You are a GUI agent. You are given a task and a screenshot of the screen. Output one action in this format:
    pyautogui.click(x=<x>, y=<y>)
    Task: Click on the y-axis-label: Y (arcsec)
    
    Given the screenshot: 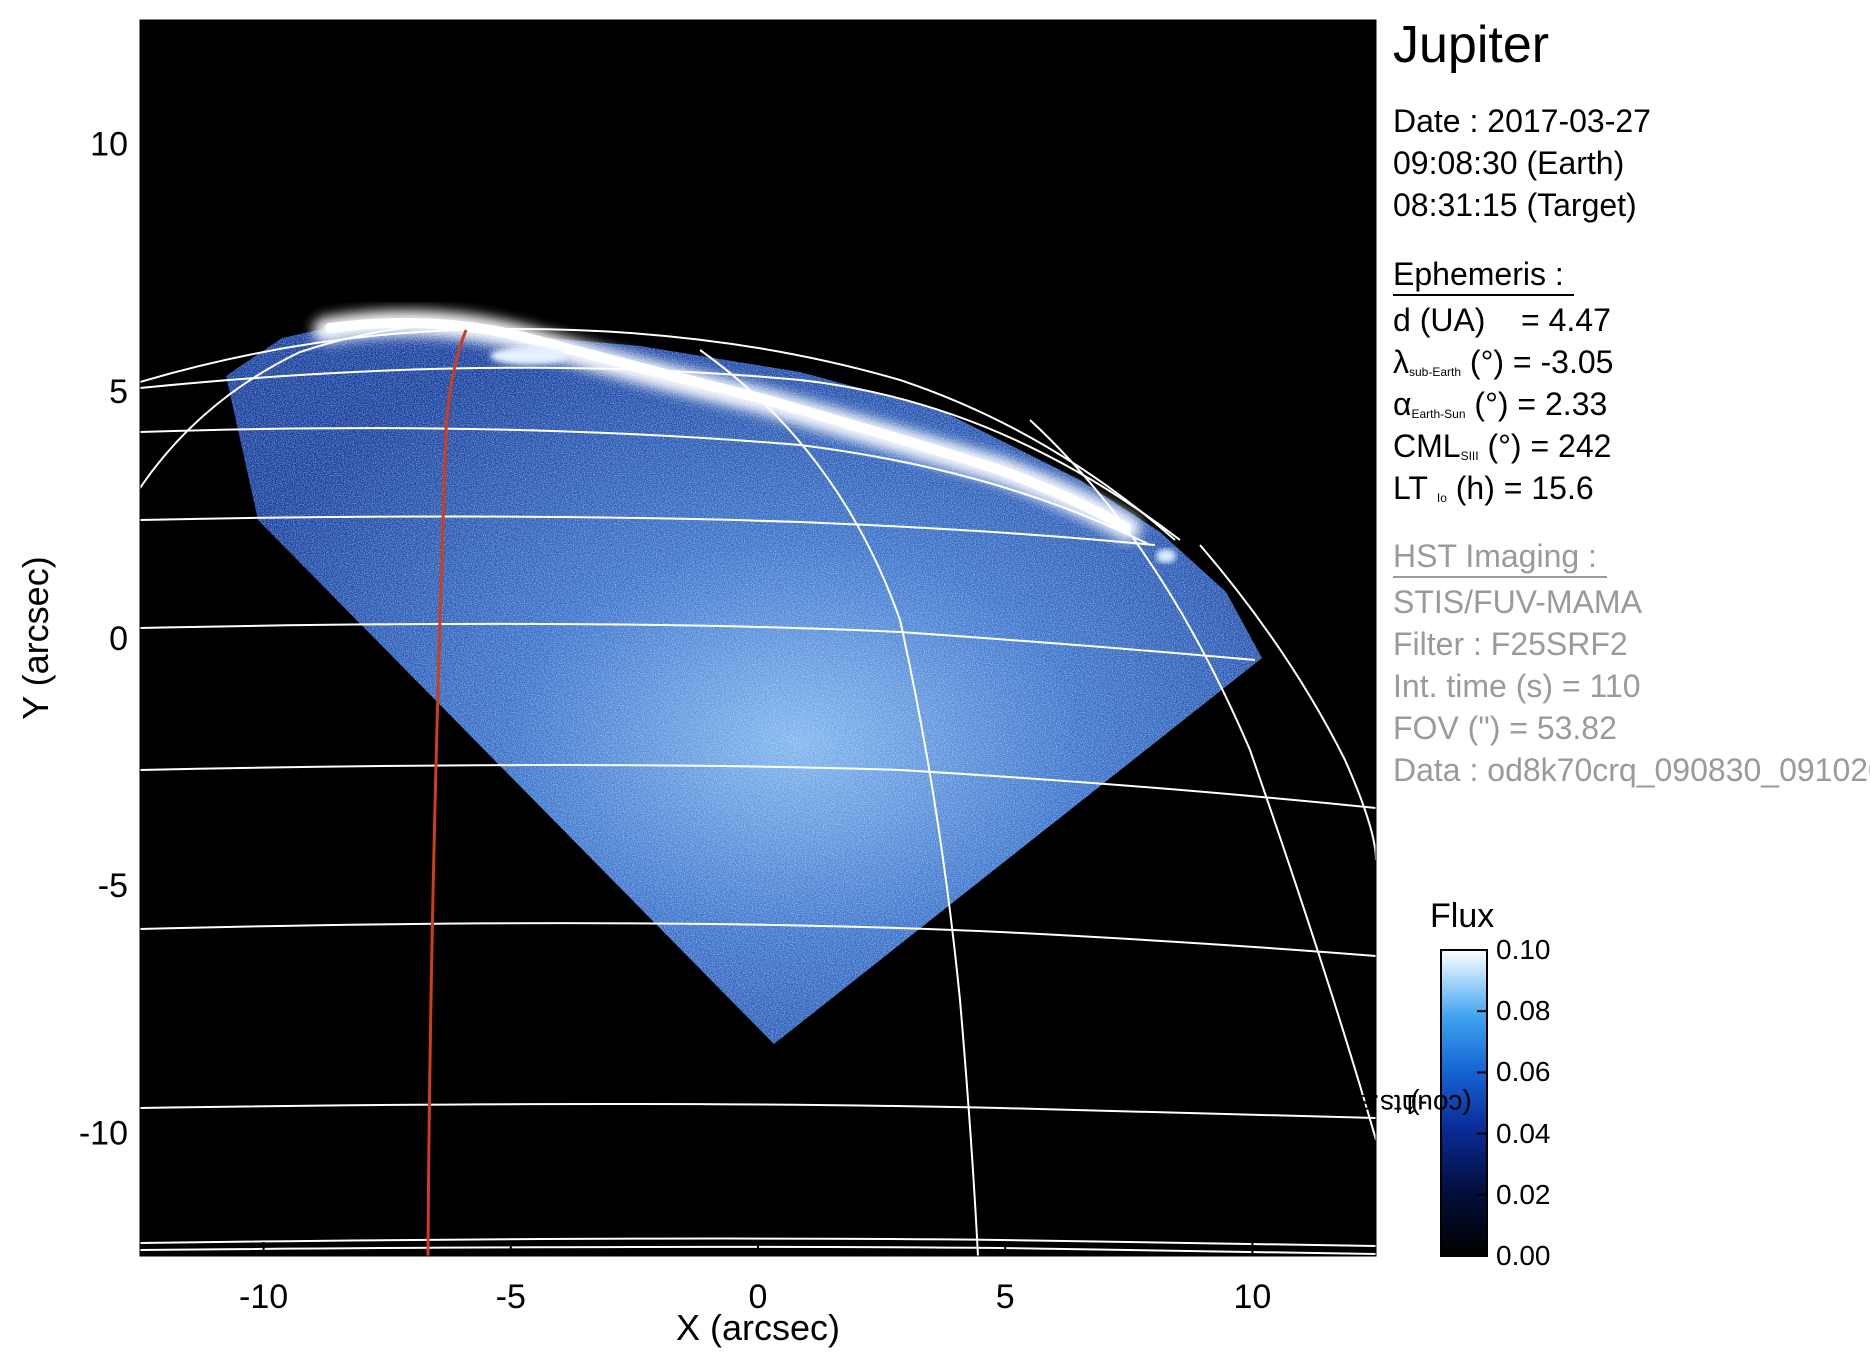 What is the action you would take?
    pyautogui.click(x=35, y=637)
    